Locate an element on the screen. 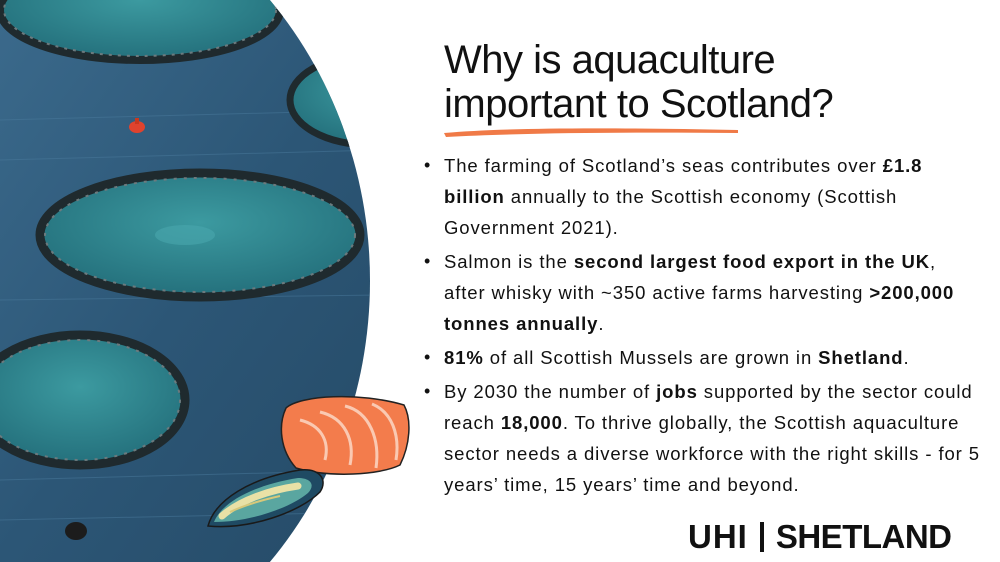 This screenshot has height=562, width=1000. logo-divider is located at coordinates (761, 537).